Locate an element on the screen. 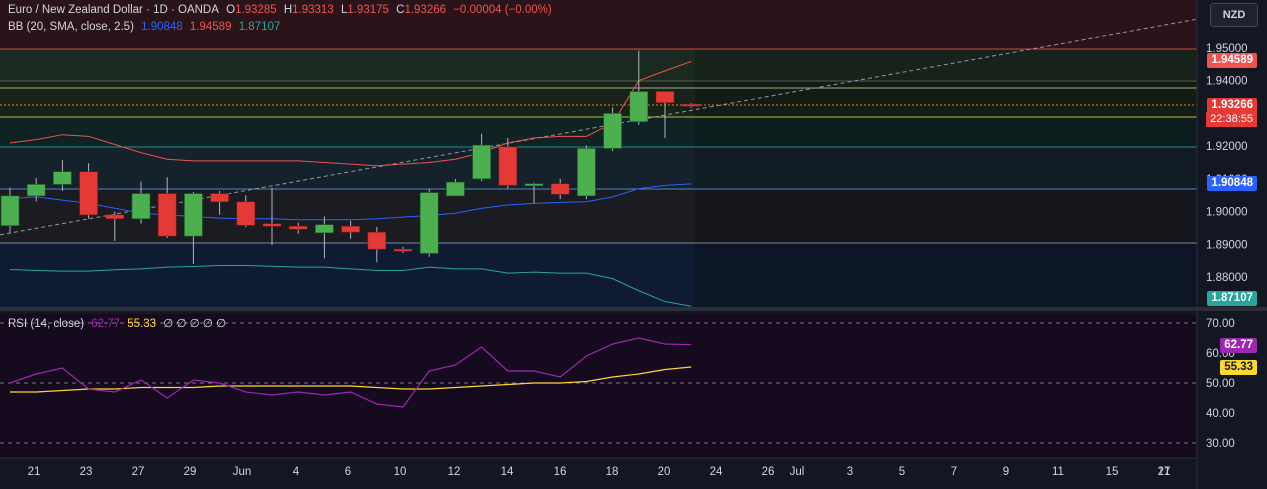 This screenshot has height=489, width=1267. time-tick-label: 6 is located at coordinates (348, 472).